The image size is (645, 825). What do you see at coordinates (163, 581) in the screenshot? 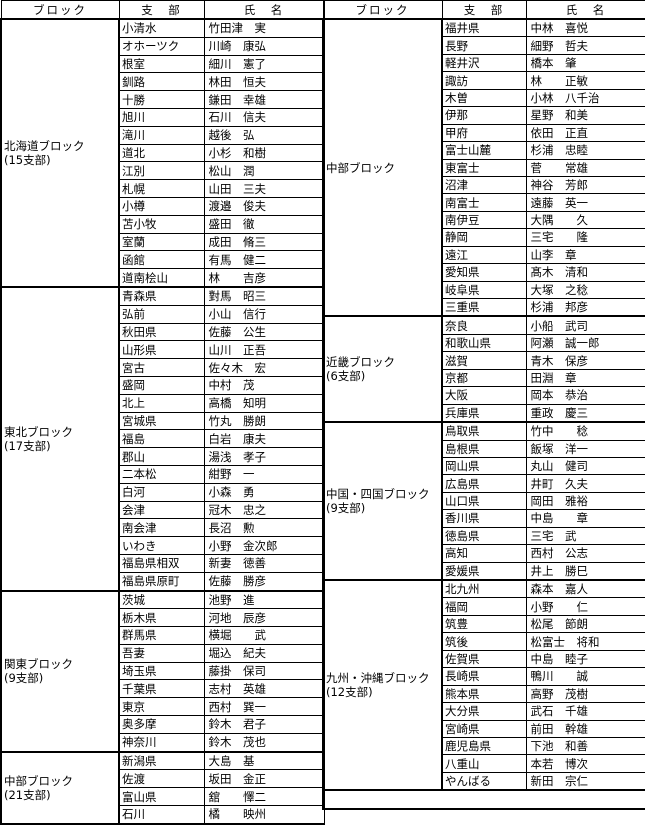
I see `table-row: 福島県原町 佐藤 勝彦` at bounding box center [163, 581].